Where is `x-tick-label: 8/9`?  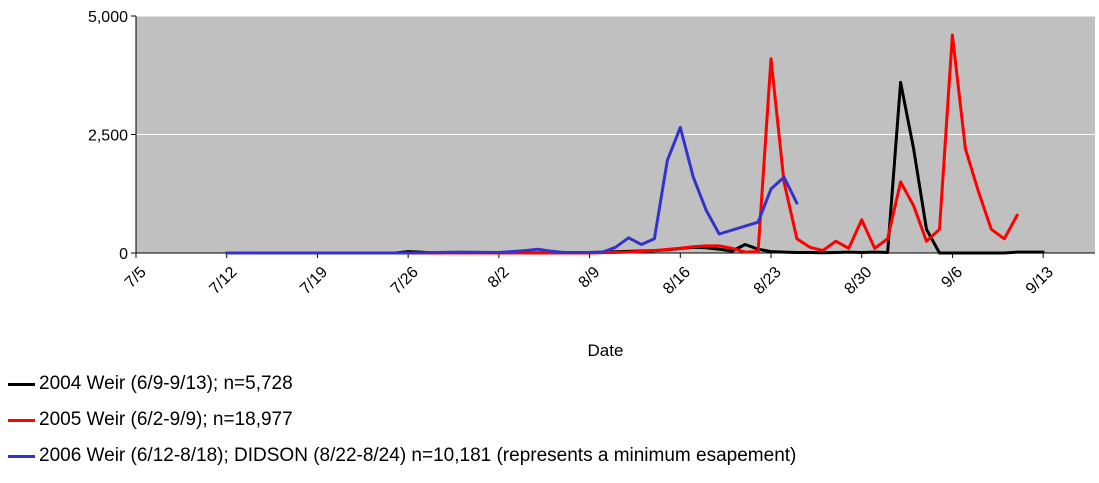
x-tick-label: 8/9 is located at coordinates (590, 278).